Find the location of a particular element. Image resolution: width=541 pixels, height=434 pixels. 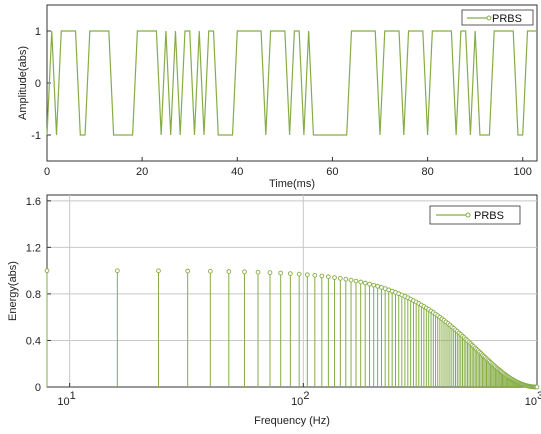

energy-x-tick-exponent: 2 is located at coordinates (306, 396).